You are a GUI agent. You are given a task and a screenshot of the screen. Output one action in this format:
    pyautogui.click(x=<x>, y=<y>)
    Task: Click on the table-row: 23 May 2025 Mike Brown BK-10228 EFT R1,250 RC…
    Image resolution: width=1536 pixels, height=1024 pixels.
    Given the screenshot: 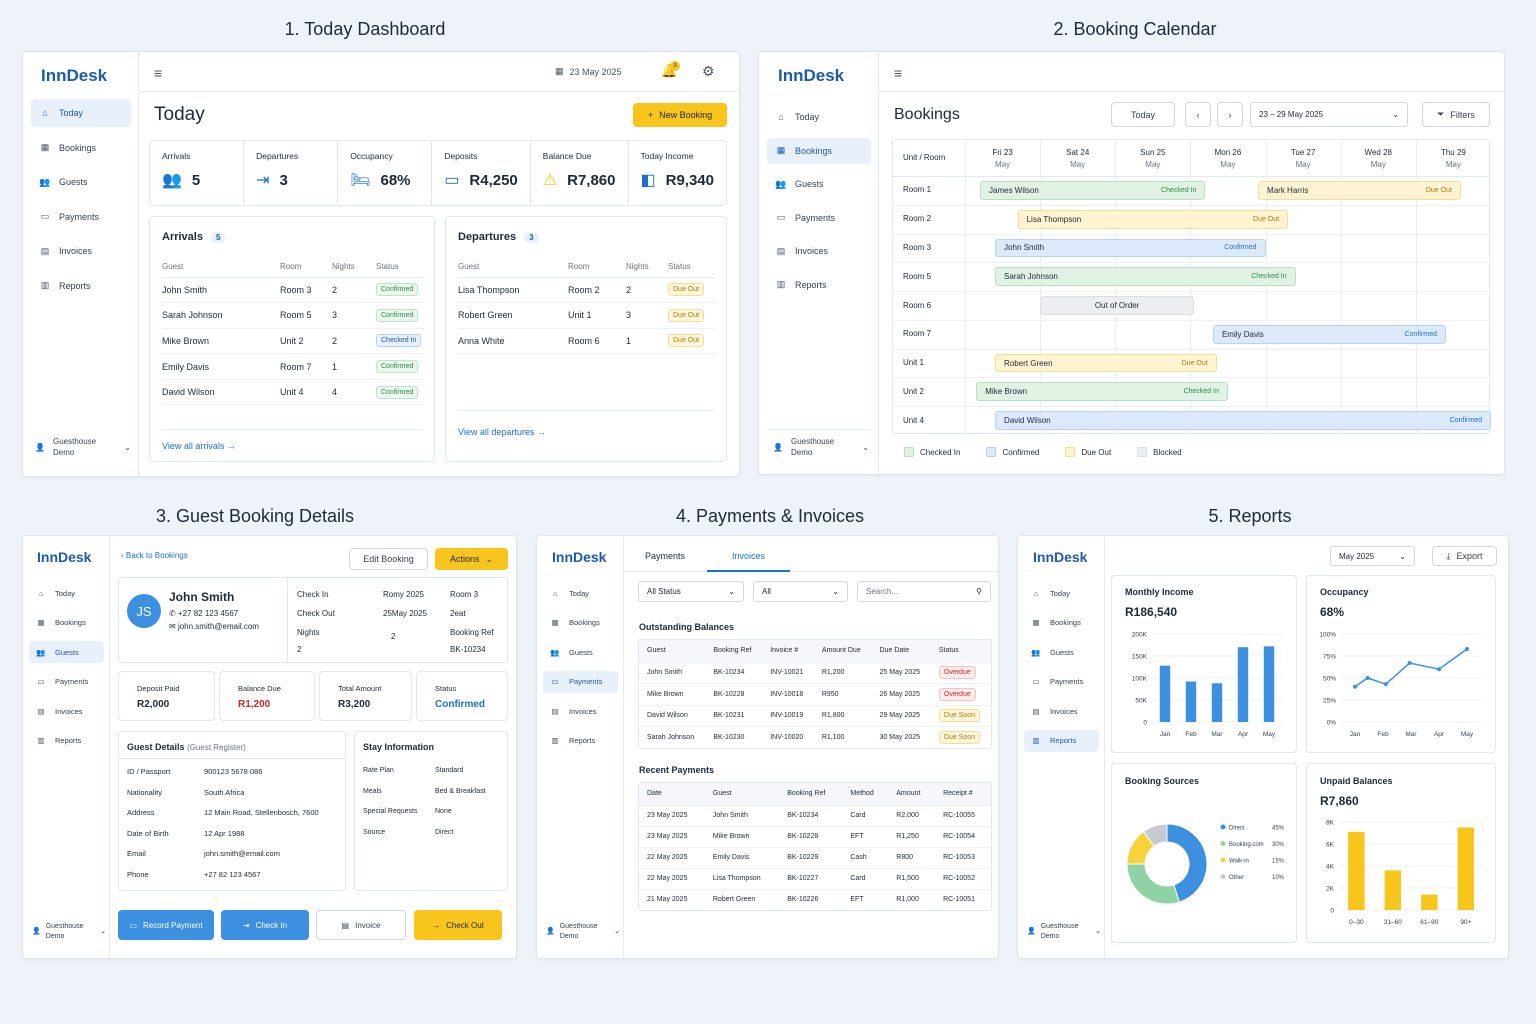 What is the action you would take?
    pyautogui.click(x=815, y=836)
    